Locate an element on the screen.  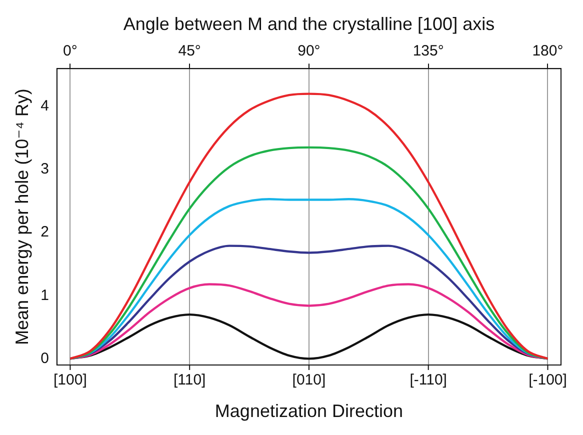
y-tick-label: 1 is located at coordinates (44, 295).